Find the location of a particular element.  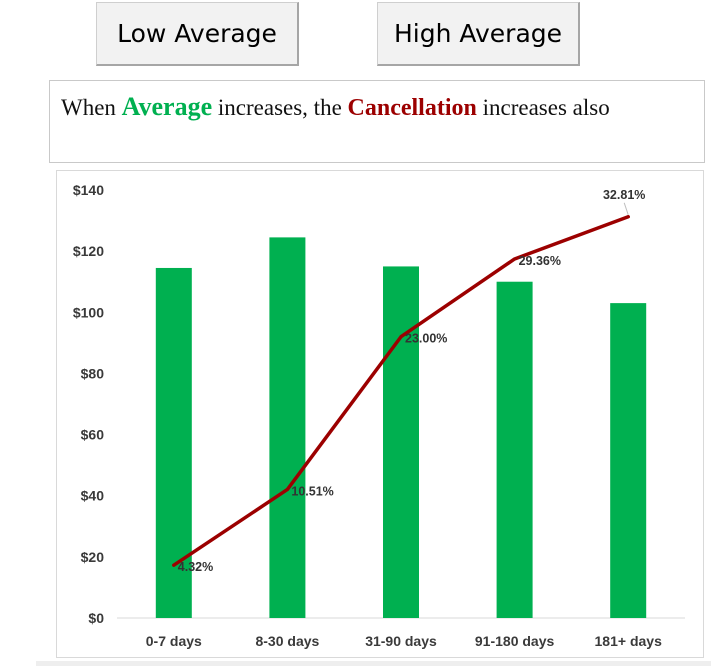

caption-keyword-average: Average is located at coordinates (167, 106).